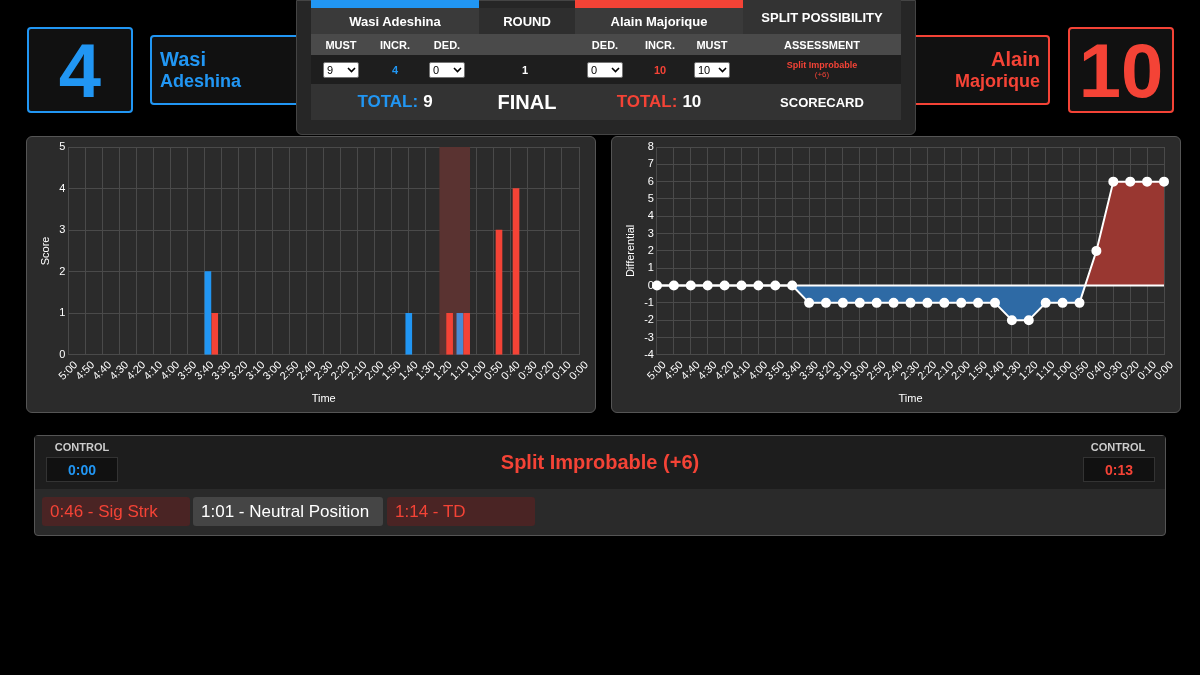 The width and height of the screenshot is (1200, 675). What do you see at coordinates (395, 69) in the screenshot?
I see `text: 4` at bounding box center [395, 69].